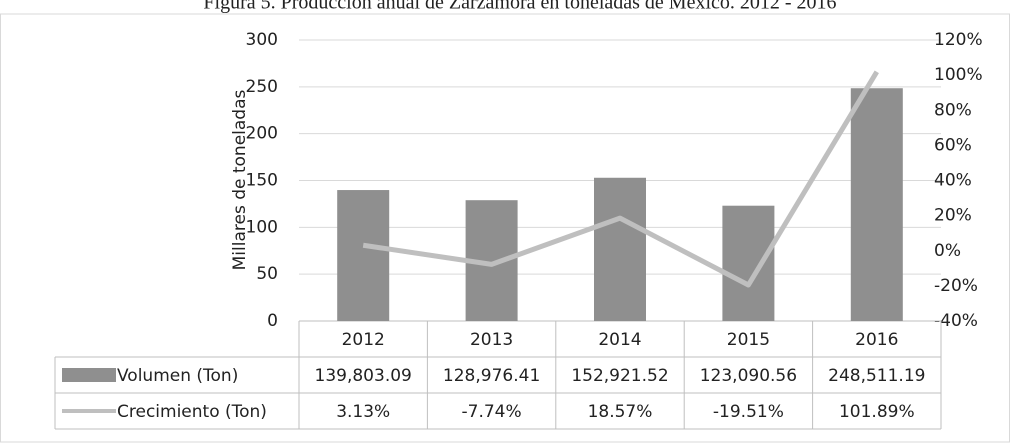 Image resolution: width=1010 pixels, height=443 pixels. What do you see at coordinates (748, 340) in the screenshot?
I see `x-tick-label: 2015` at bounding box center [748, 340].